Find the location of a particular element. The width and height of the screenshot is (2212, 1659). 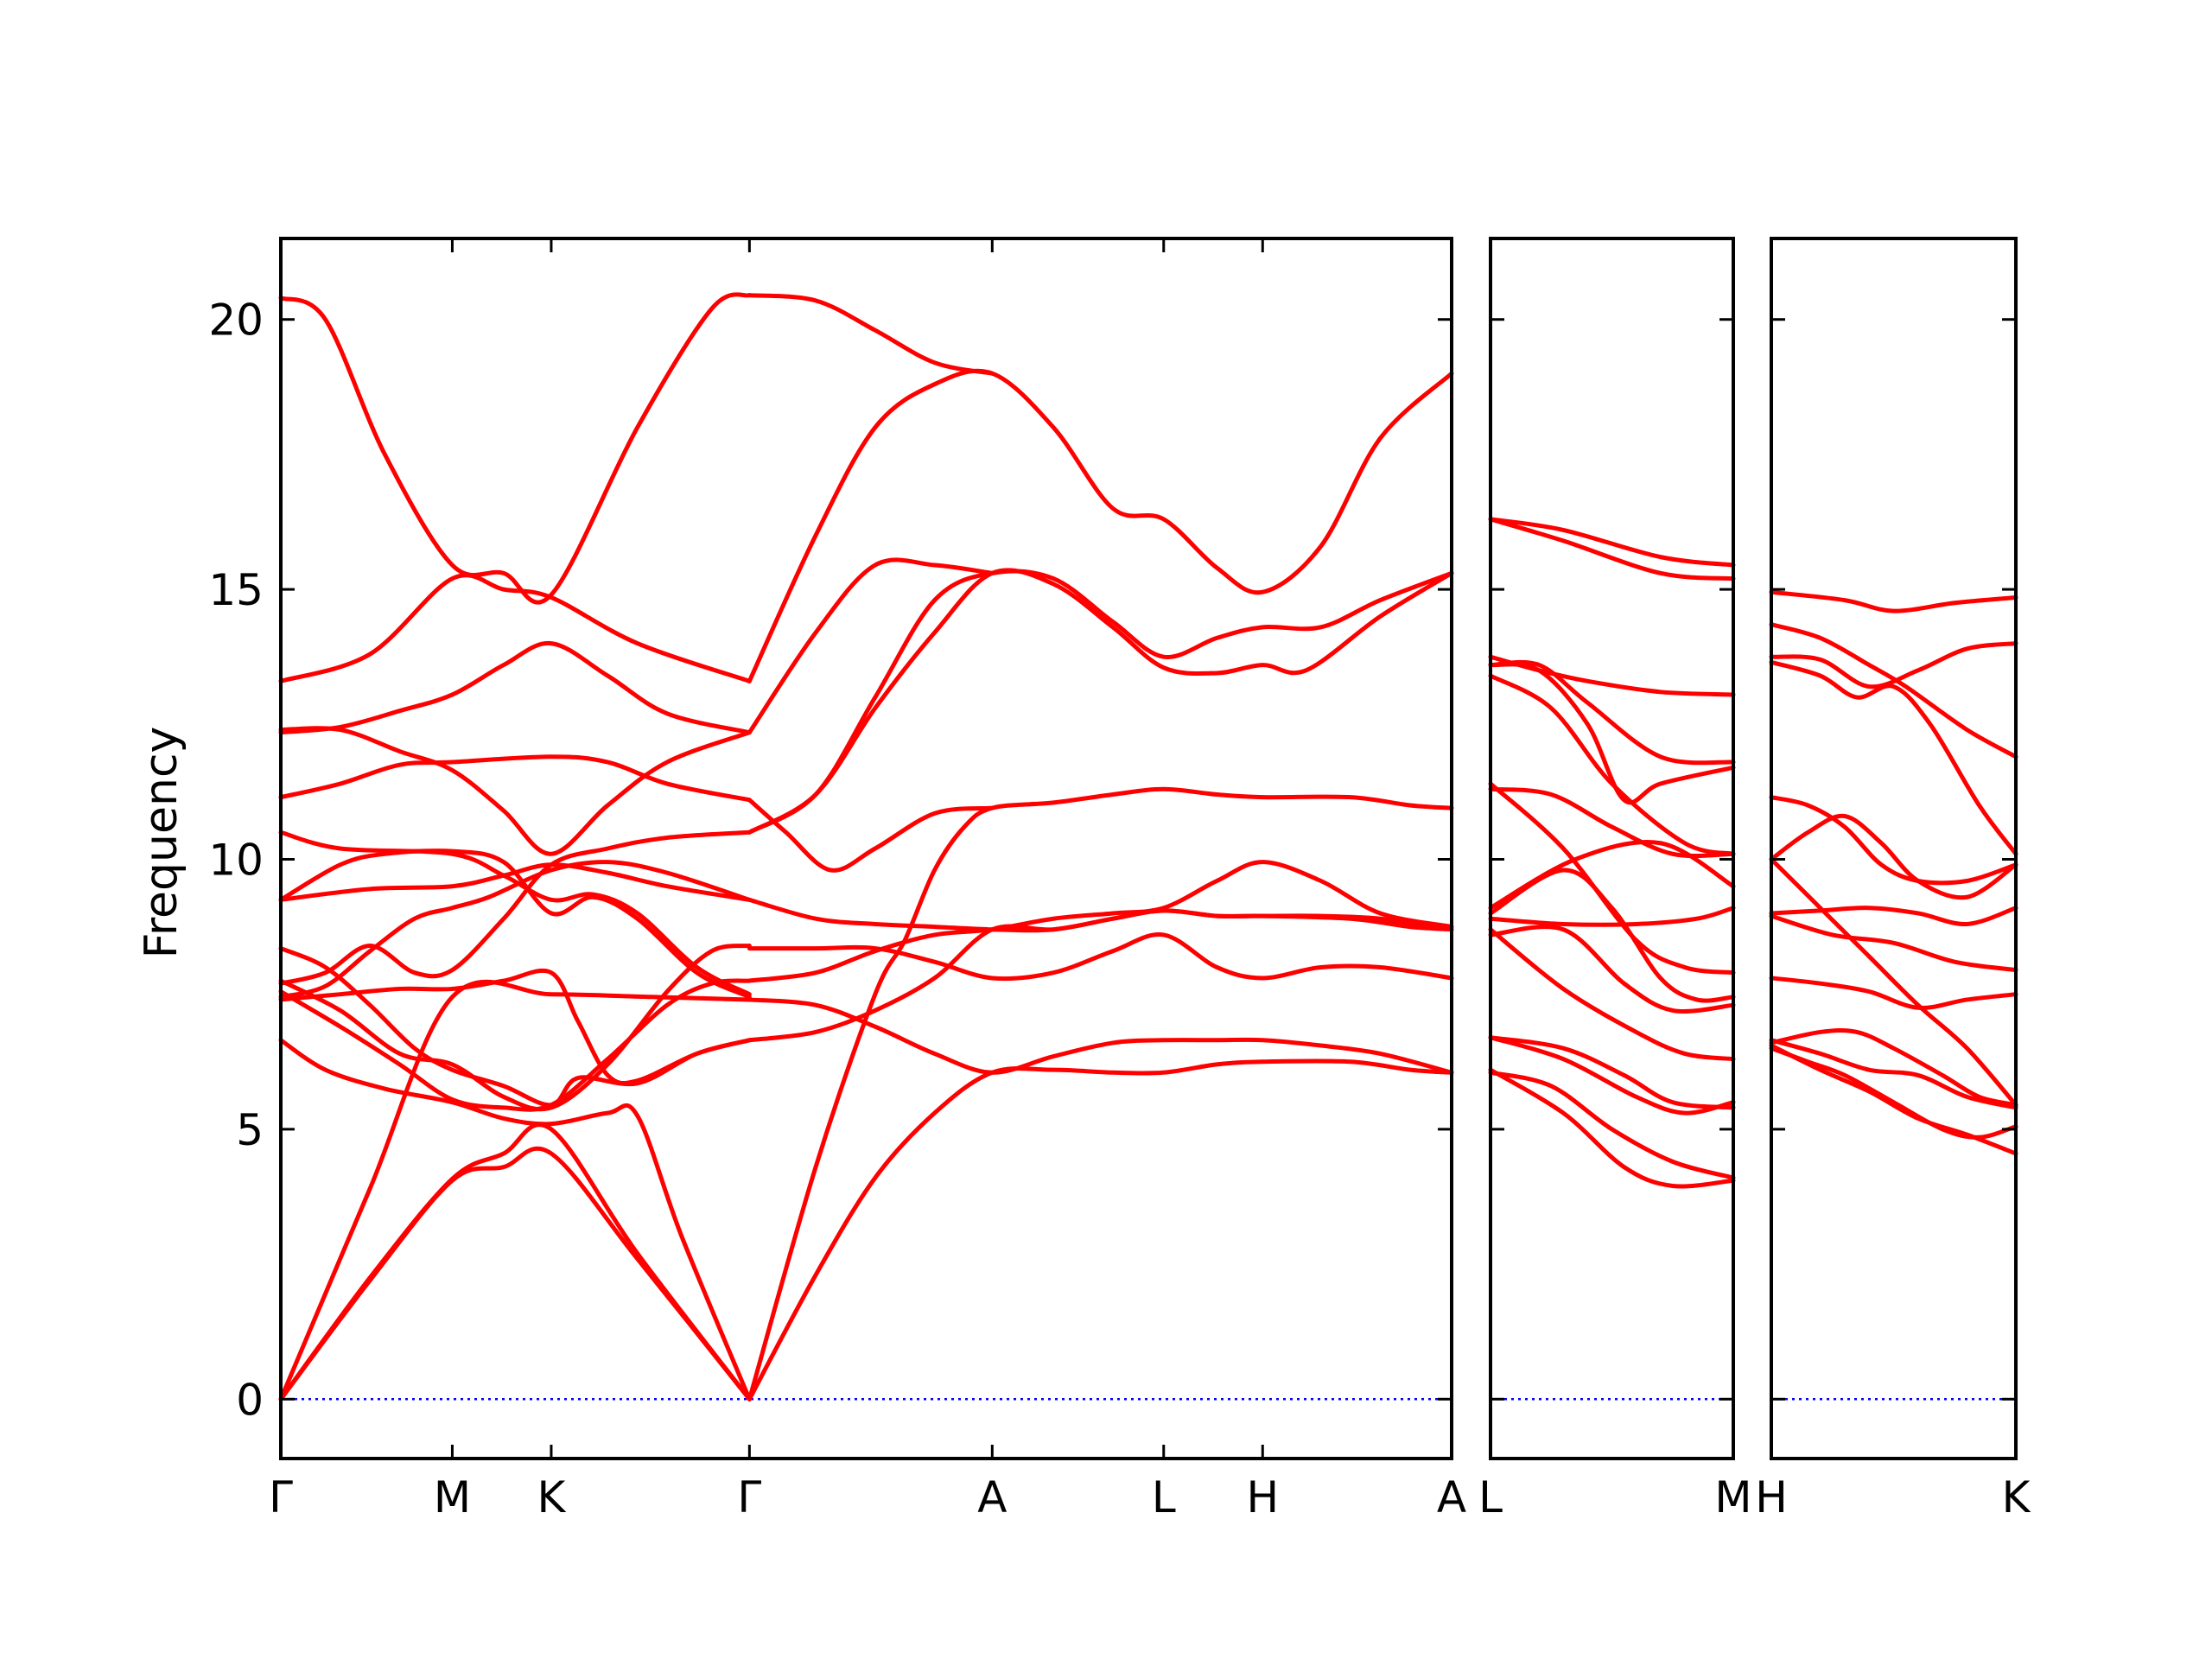

y-tick-label: 15 is located at coordinates (236, 590).